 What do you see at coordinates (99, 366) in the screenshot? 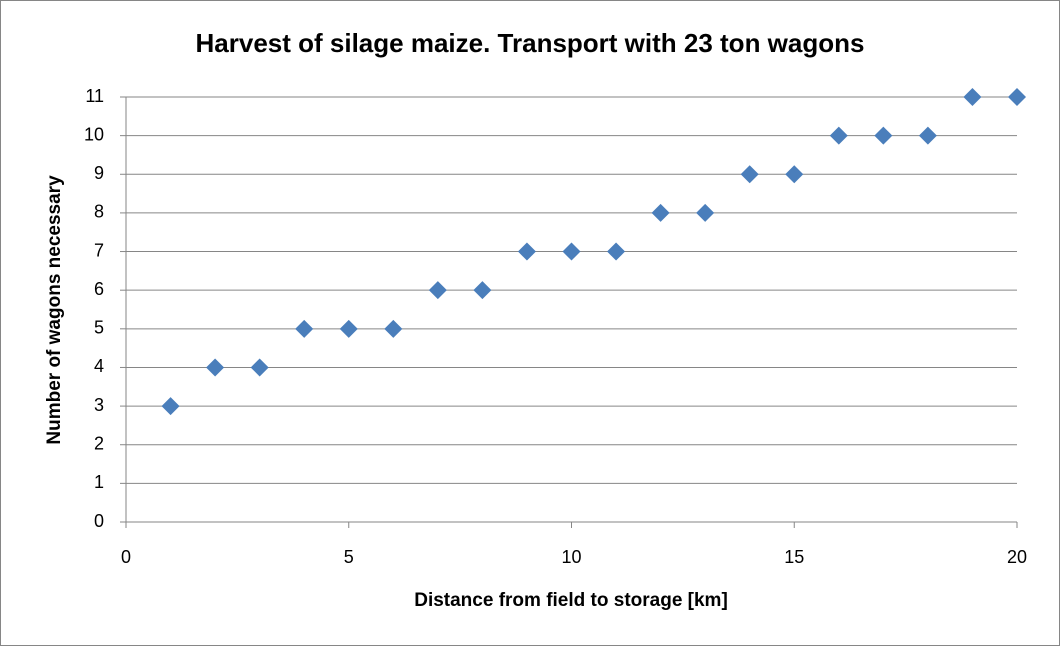
I see `y-tick-label: 4` at bounding box center [99, 366].